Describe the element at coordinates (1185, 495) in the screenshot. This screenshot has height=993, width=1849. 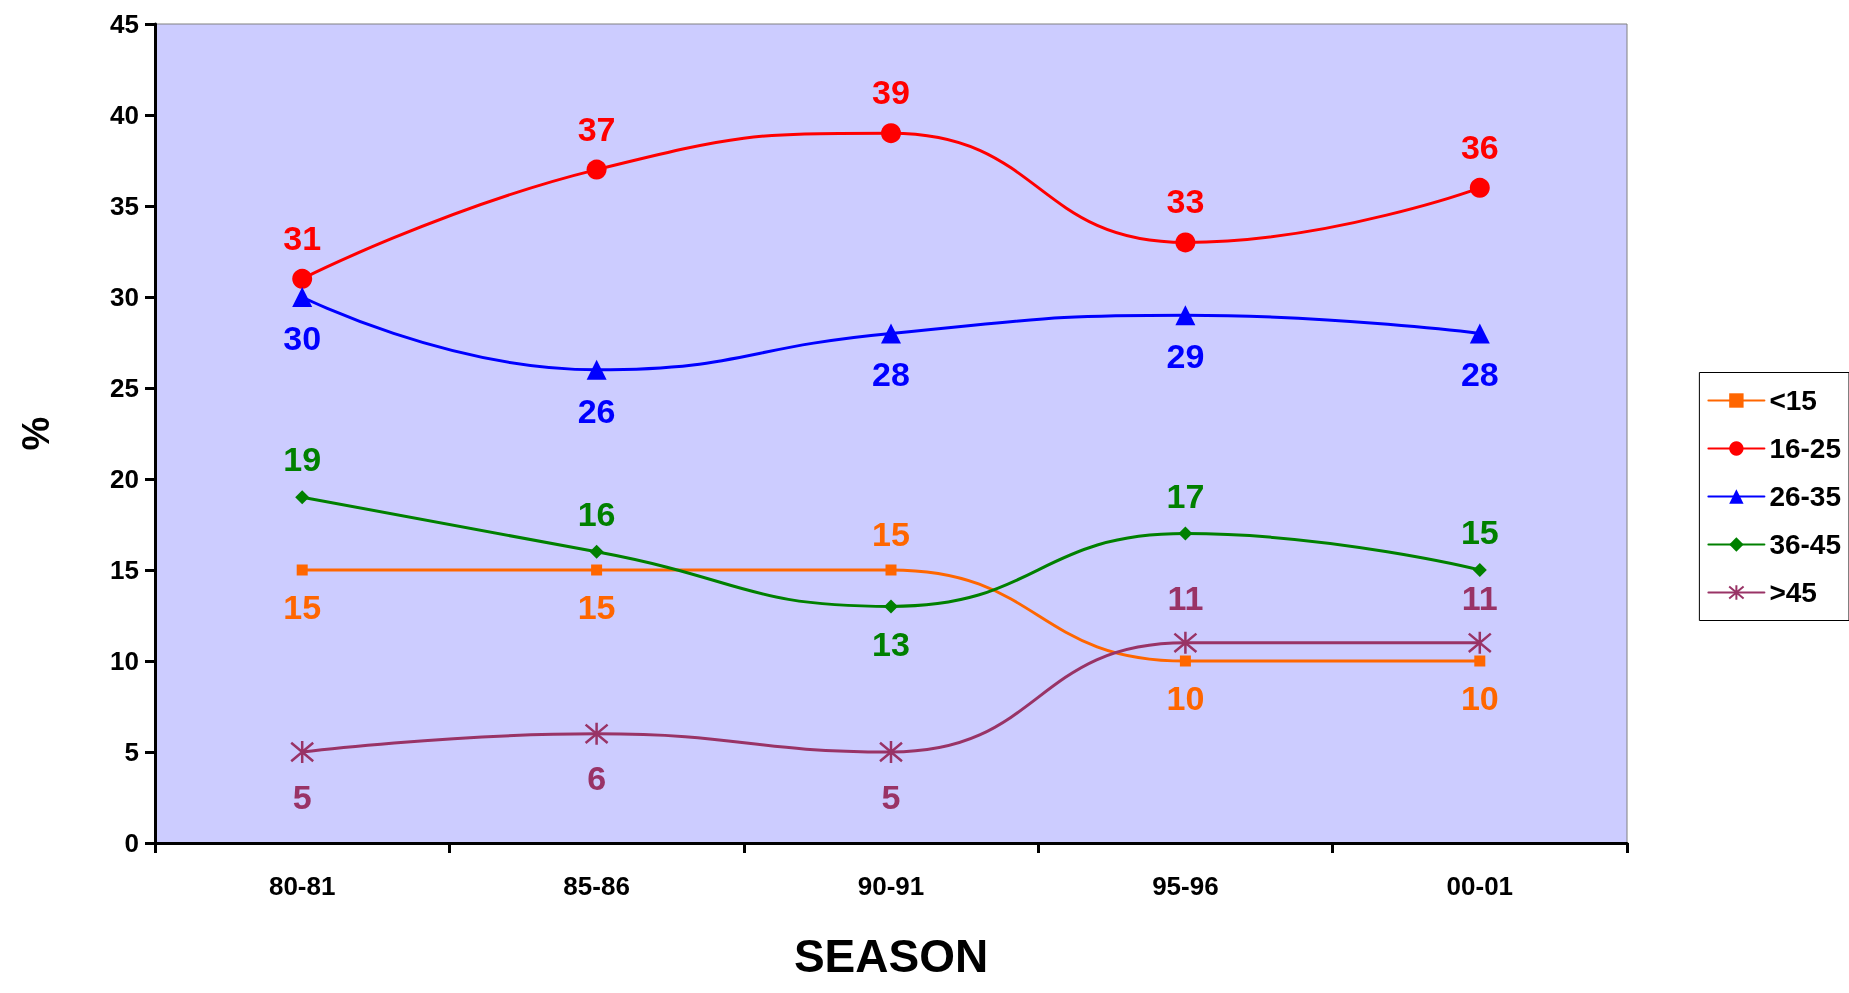
I see `data-label: 17` at that location.